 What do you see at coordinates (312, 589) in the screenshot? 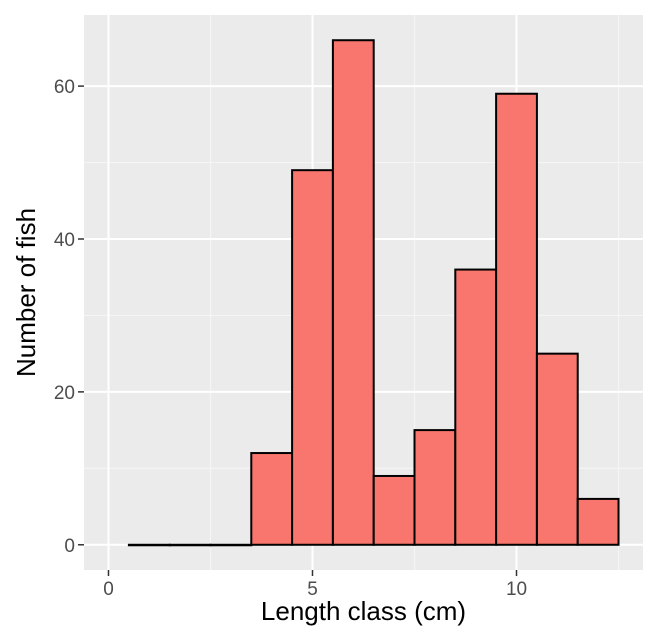
I see `x-tick-label: 5` at bounding box center [312, 589].